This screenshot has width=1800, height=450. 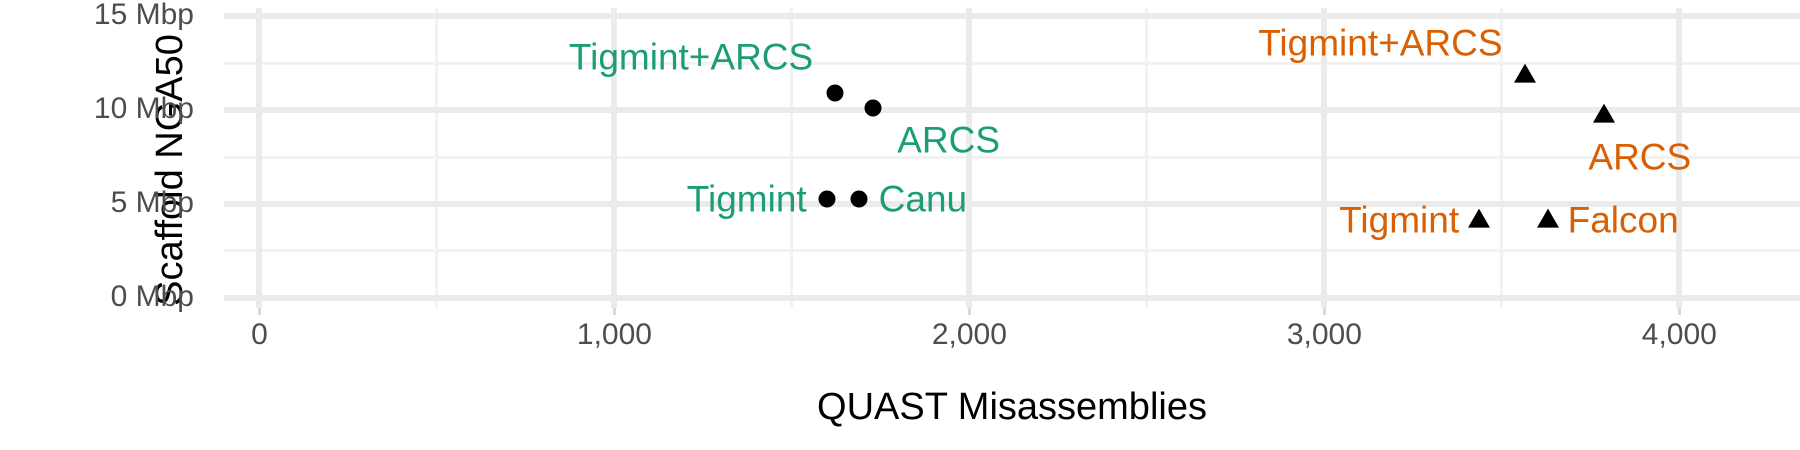 I want to click on x-axis-tick-label: 4,000, so click(x=1679, y=334).